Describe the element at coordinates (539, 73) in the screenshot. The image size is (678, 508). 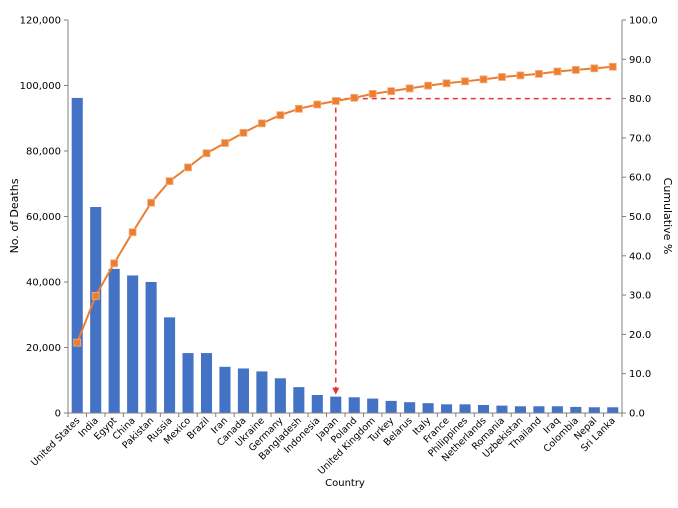
I see `cumulative-point-thailand` at that location.